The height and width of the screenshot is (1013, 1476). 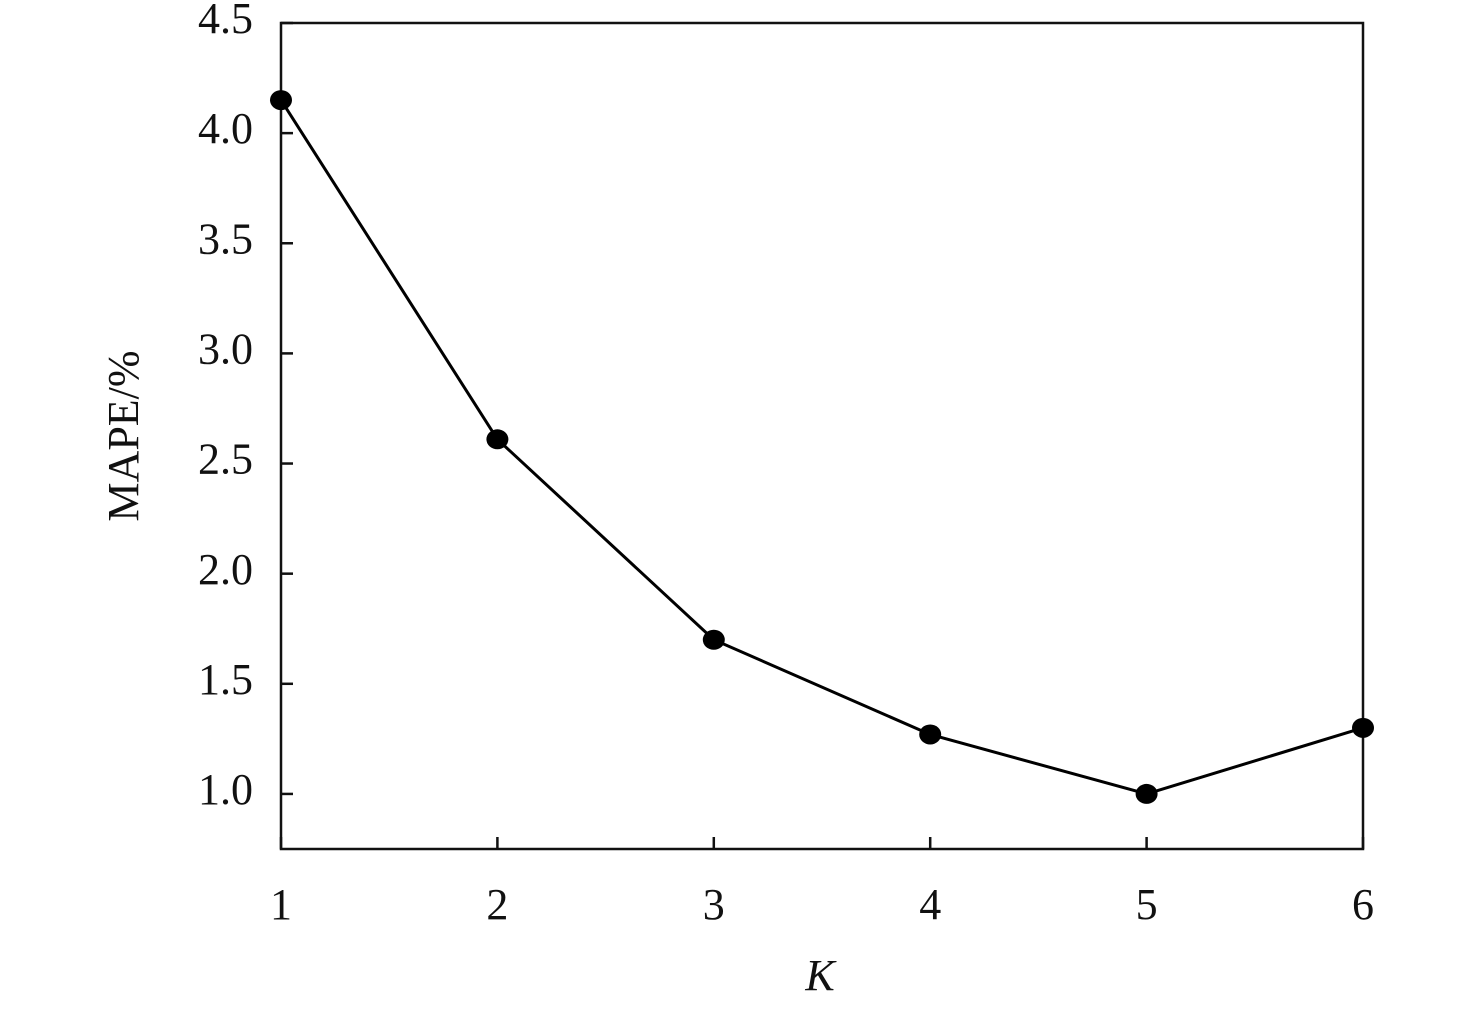 What do you see at coordinates (225, 679) in the screenshot?
I see `y-tick-label: 1.5` at bounding box center [225, 679].